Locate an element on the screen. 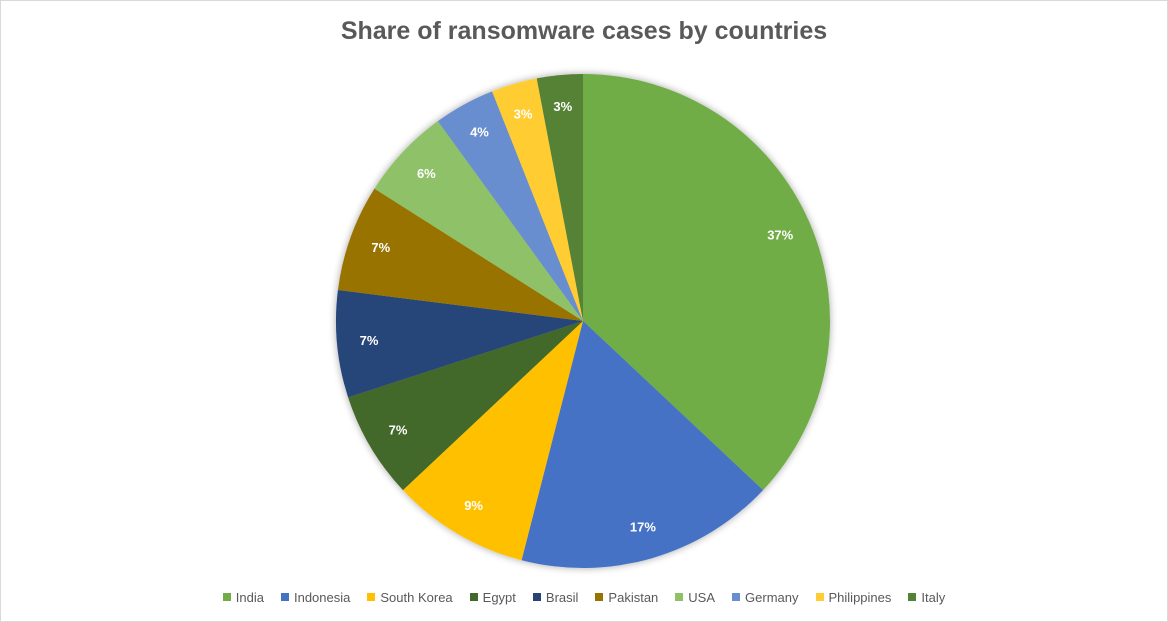 This screenshot has width=1168, height=622. legend-item: Germany is located at coordinates (765, 597).